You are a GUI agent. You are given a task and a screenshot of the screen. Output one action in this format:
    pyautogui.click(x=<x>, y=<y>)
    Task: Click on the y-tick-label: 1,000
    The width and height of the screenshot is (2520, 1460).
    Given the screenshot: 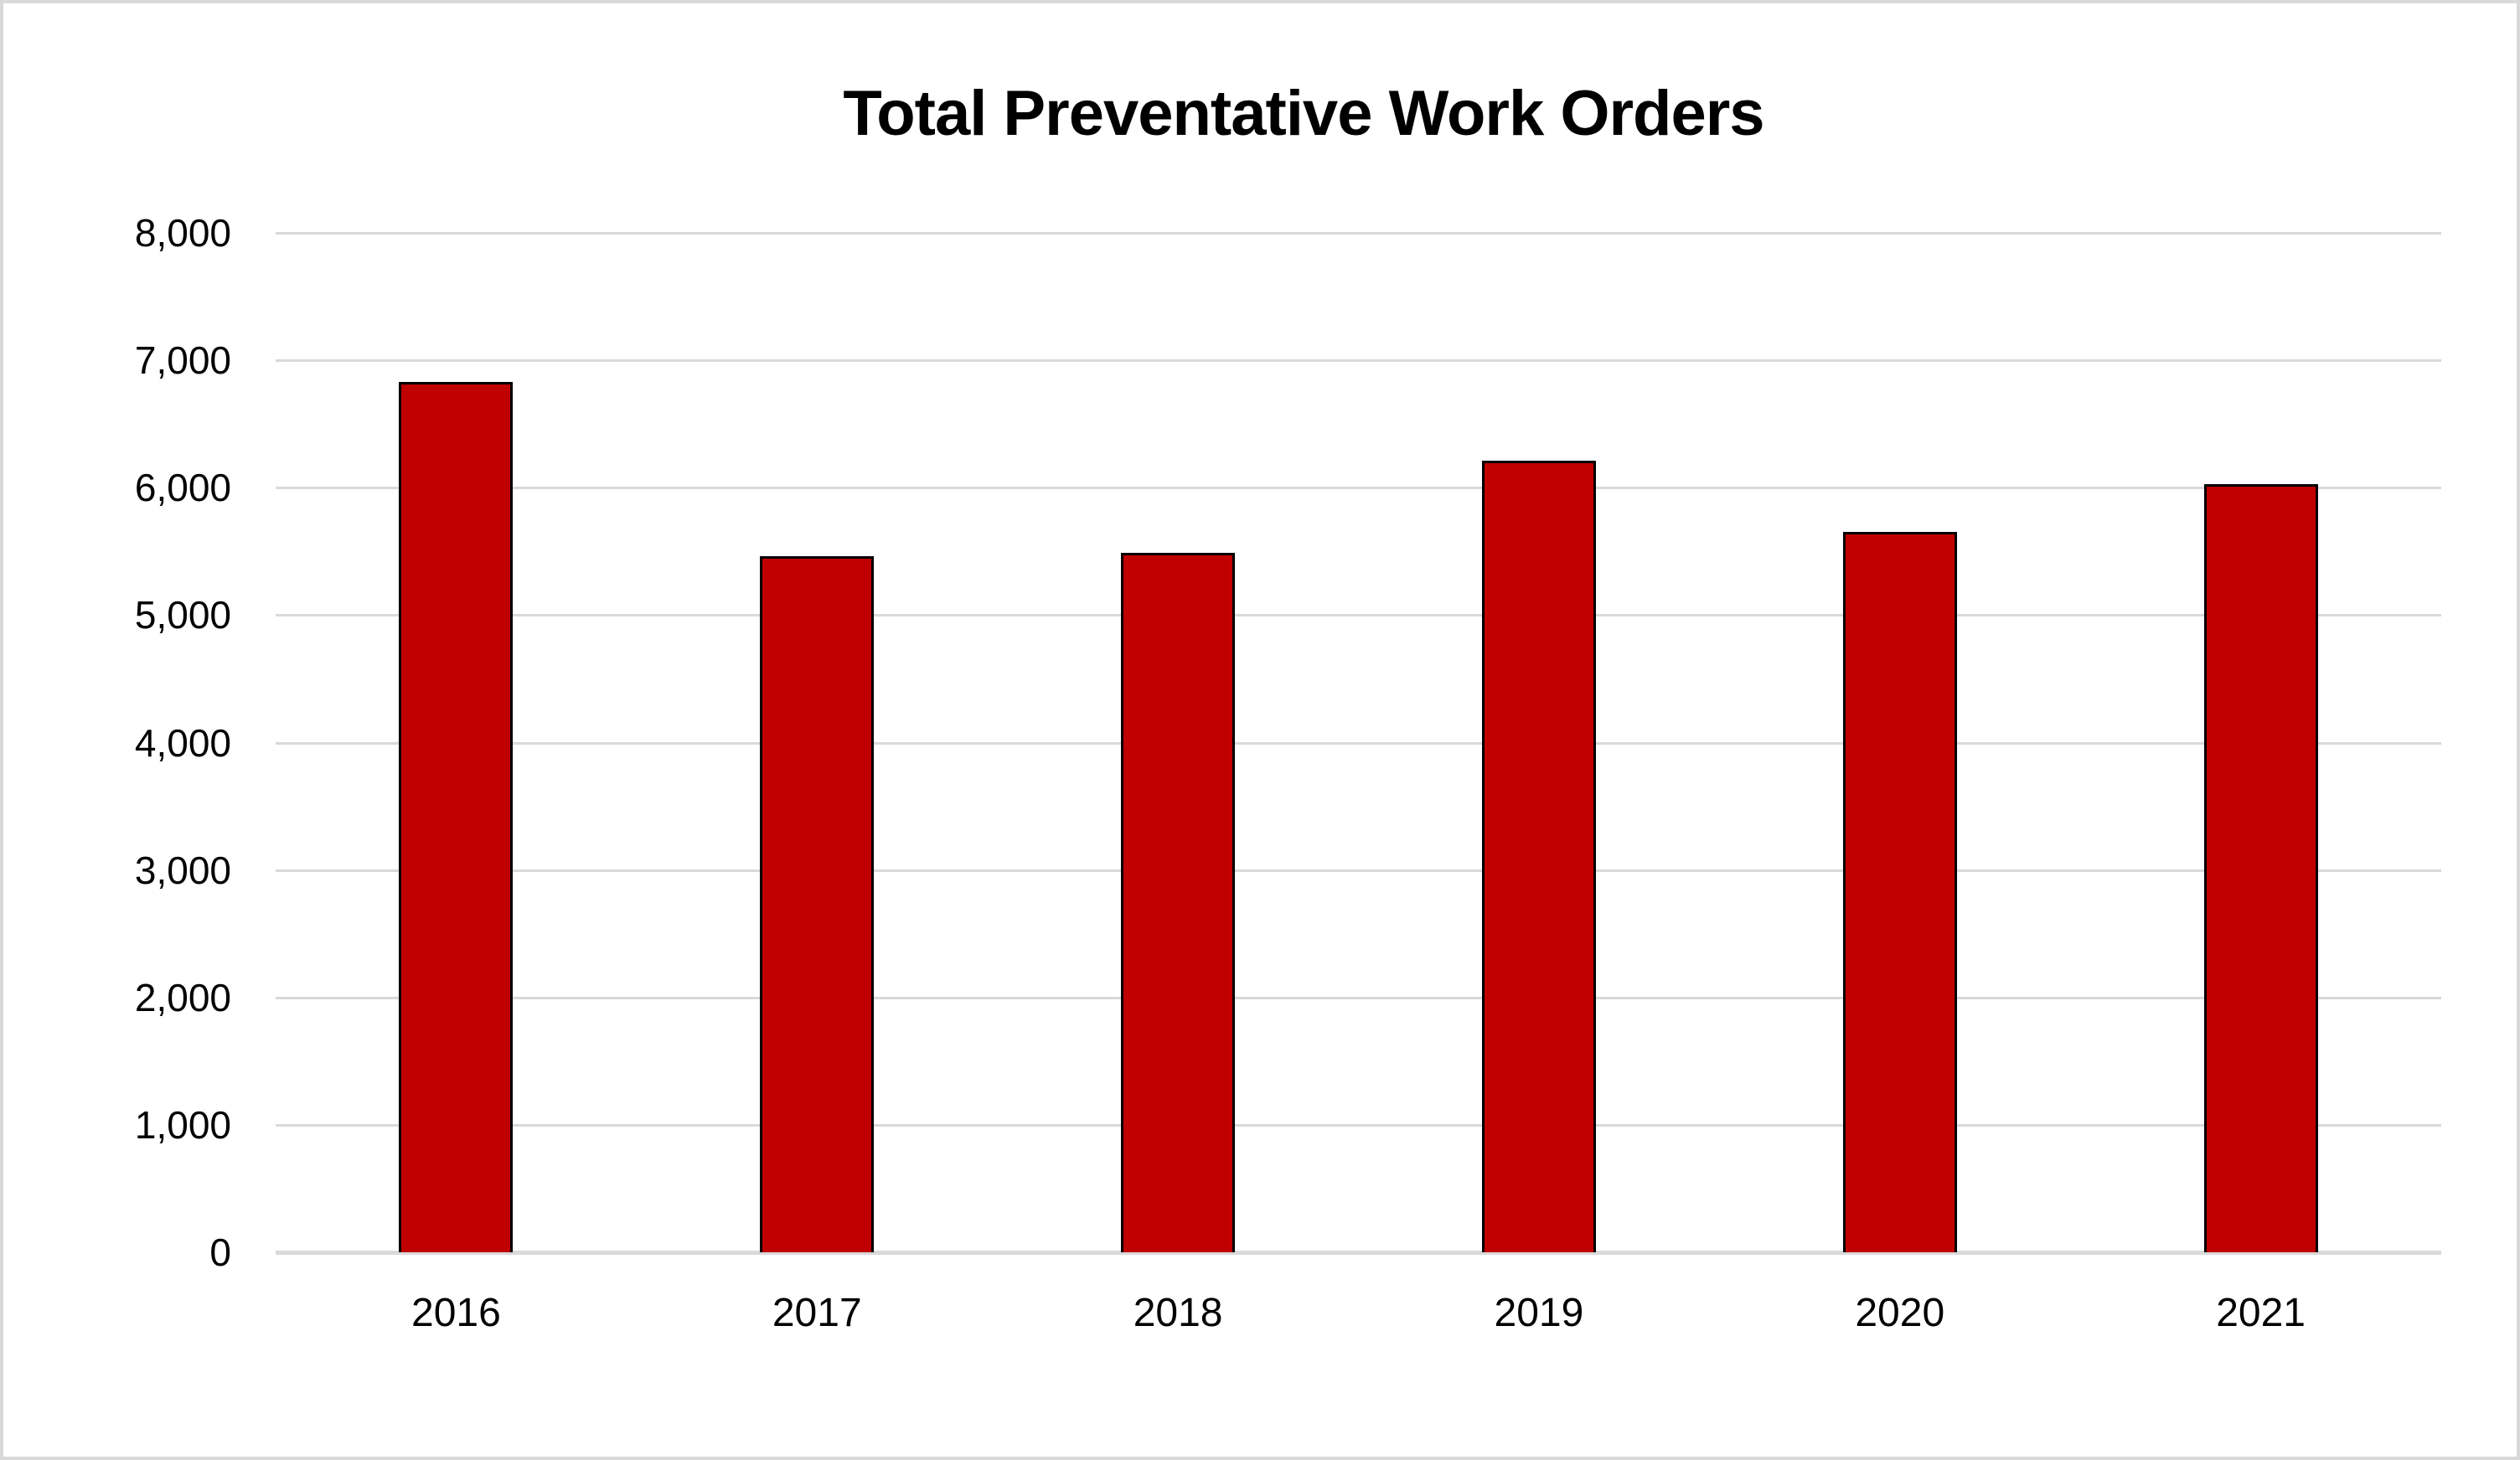 What is the action you would take?
    pyautogui.click(x=182, y=1124)
    